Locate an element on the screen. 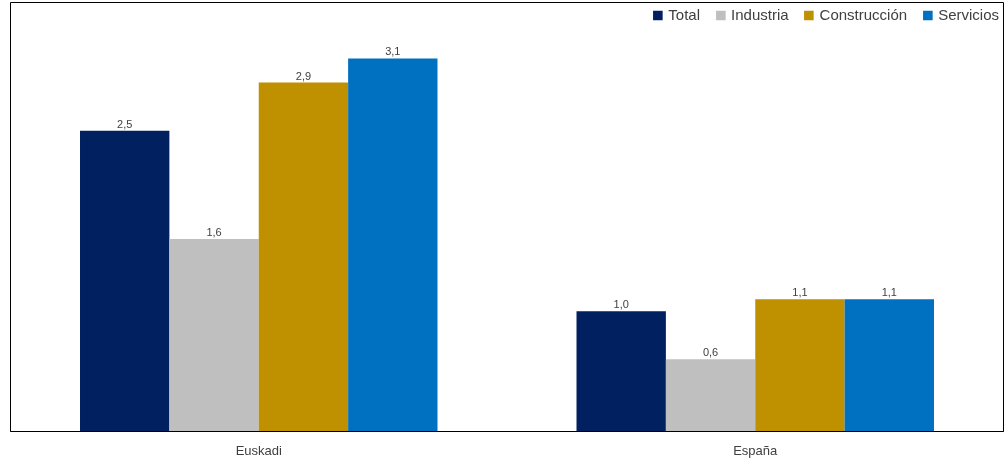 Image resolution: width=1005 pixels, height=460 pixels. x-tick-label: Euskadi is located at coordinates (258, 450).